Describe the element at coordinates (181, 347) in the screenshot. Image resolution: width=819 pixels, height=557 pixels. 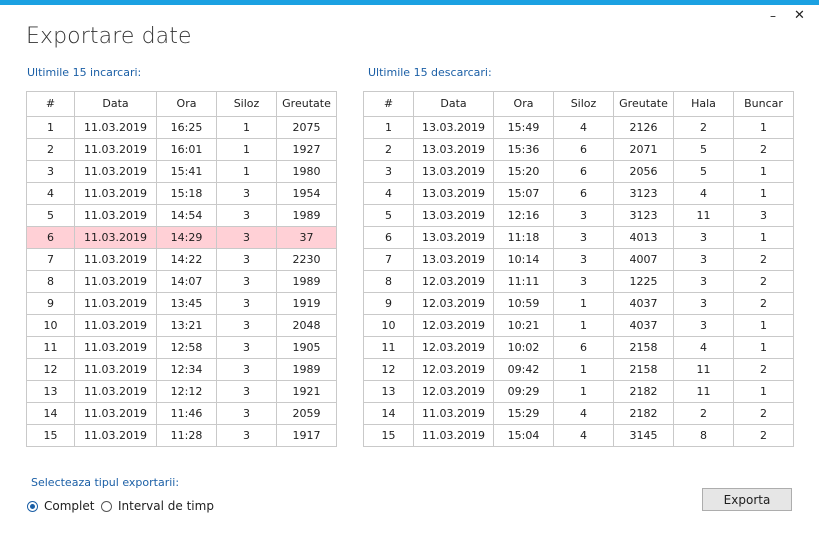
I see `table-row: 11 11.03.2019 12:58 3 1905` at that location.